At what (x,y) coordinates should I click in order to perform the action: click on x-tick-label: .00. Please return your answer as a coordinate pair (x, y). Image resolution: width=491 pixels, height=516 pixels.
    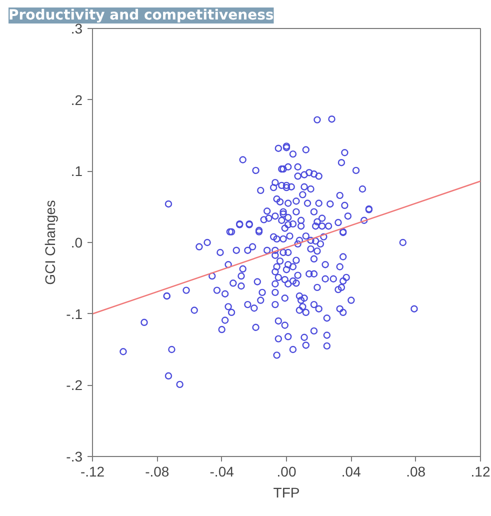
    Looking at the image, I should click on (286, 472).